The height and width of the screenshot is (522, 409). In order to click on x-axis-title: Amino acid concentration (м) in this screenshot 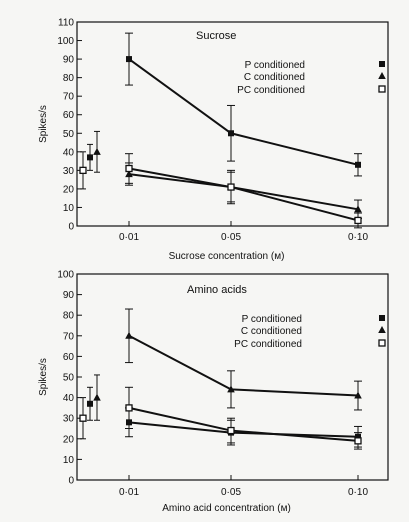, I will do `click(226, 508)`.